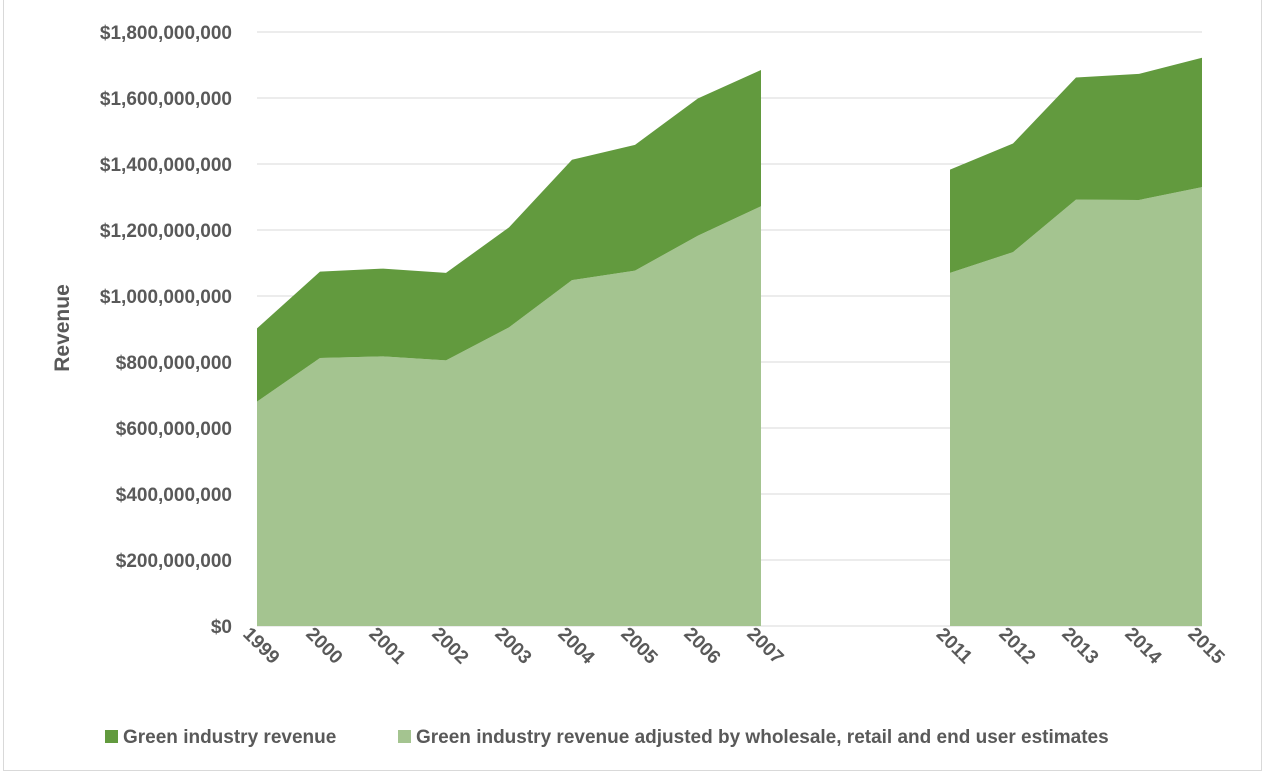 The image size is (1266, 776). Describe the element at coordinates (174, 429) in the screenshot. I see `y-tick-label: $600,000,000` at that location.